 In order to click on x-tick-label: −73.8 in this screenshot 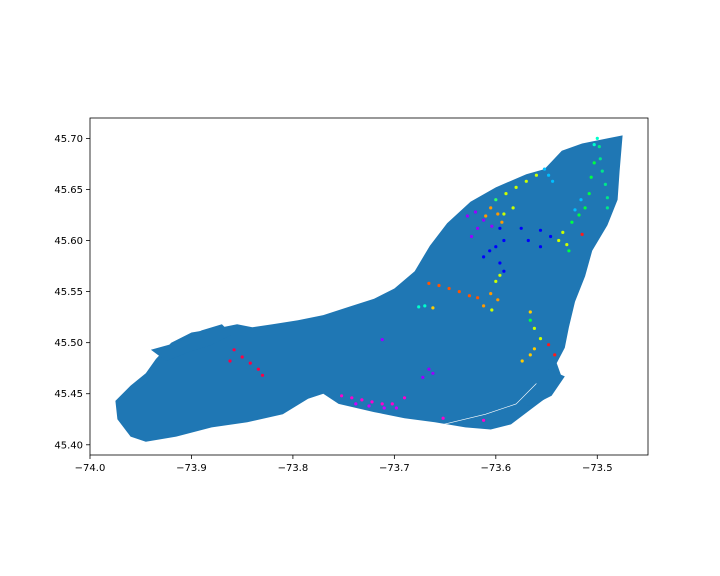, I will do `click(293, 468)`.